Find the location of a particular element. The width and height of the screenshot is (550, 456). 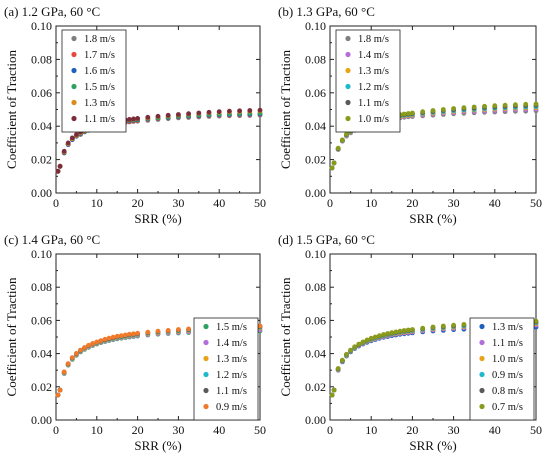

legend-label: 1.7 m/s is located at coordinates (99, 55).